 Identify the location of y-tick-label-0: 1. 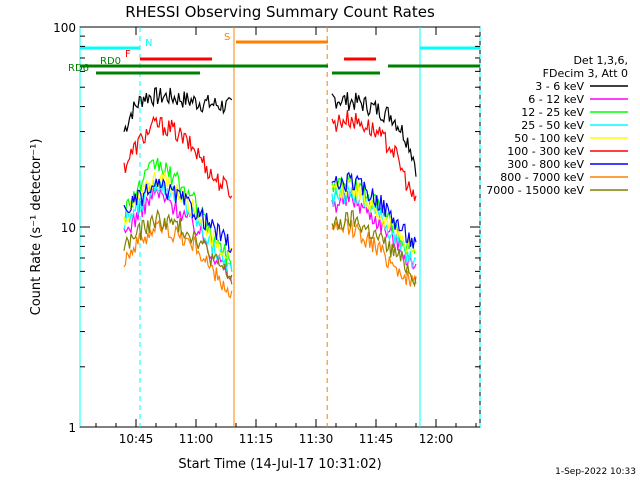
(72, 428).